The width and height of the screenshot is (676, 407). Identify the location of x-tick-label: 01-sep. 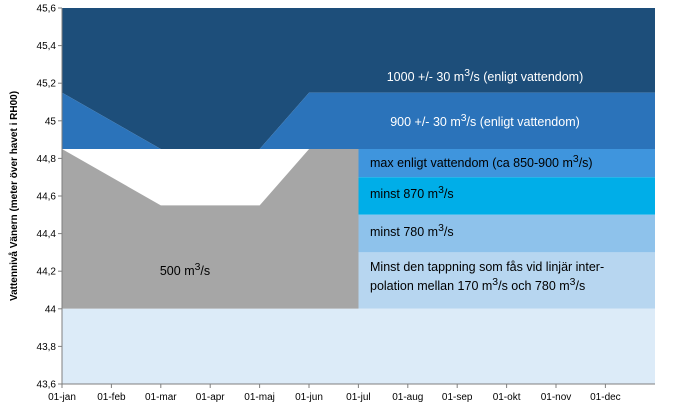
(457, 397).